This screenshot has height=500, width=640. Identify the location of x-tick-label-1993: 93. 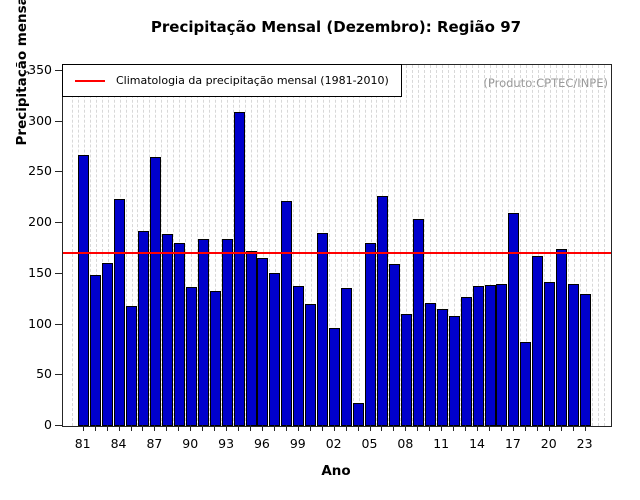
(226, 443).